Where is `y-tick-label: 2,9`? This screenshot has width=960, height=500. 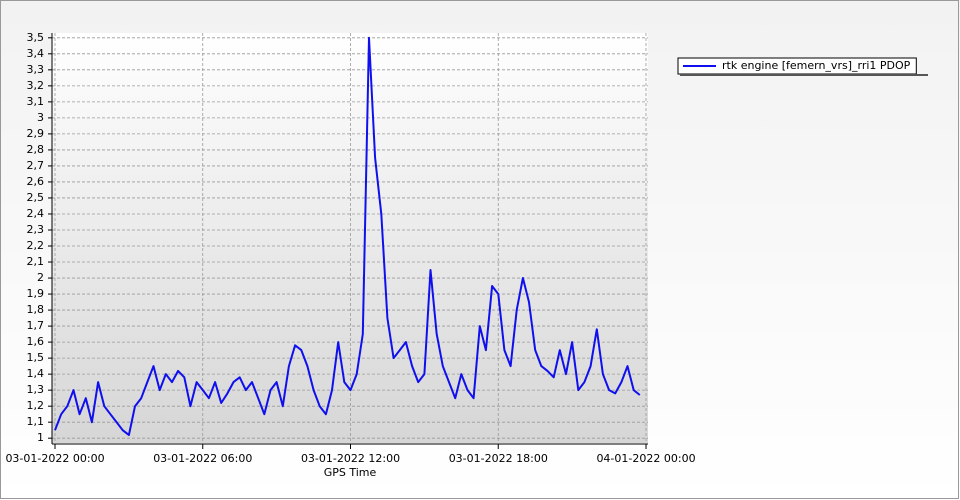 y-tick-label: 2,9 is located at coordinates (36, 133).